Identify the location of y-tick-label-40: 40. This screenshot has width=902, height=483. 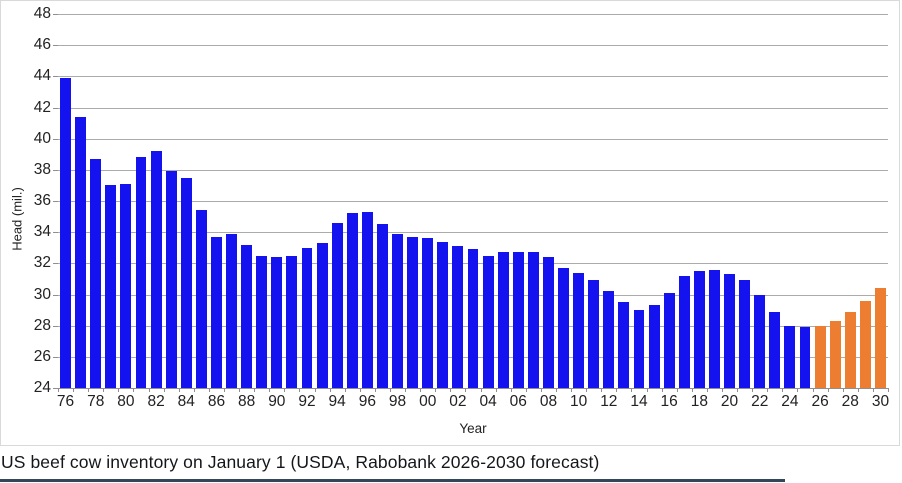
(42, 138).